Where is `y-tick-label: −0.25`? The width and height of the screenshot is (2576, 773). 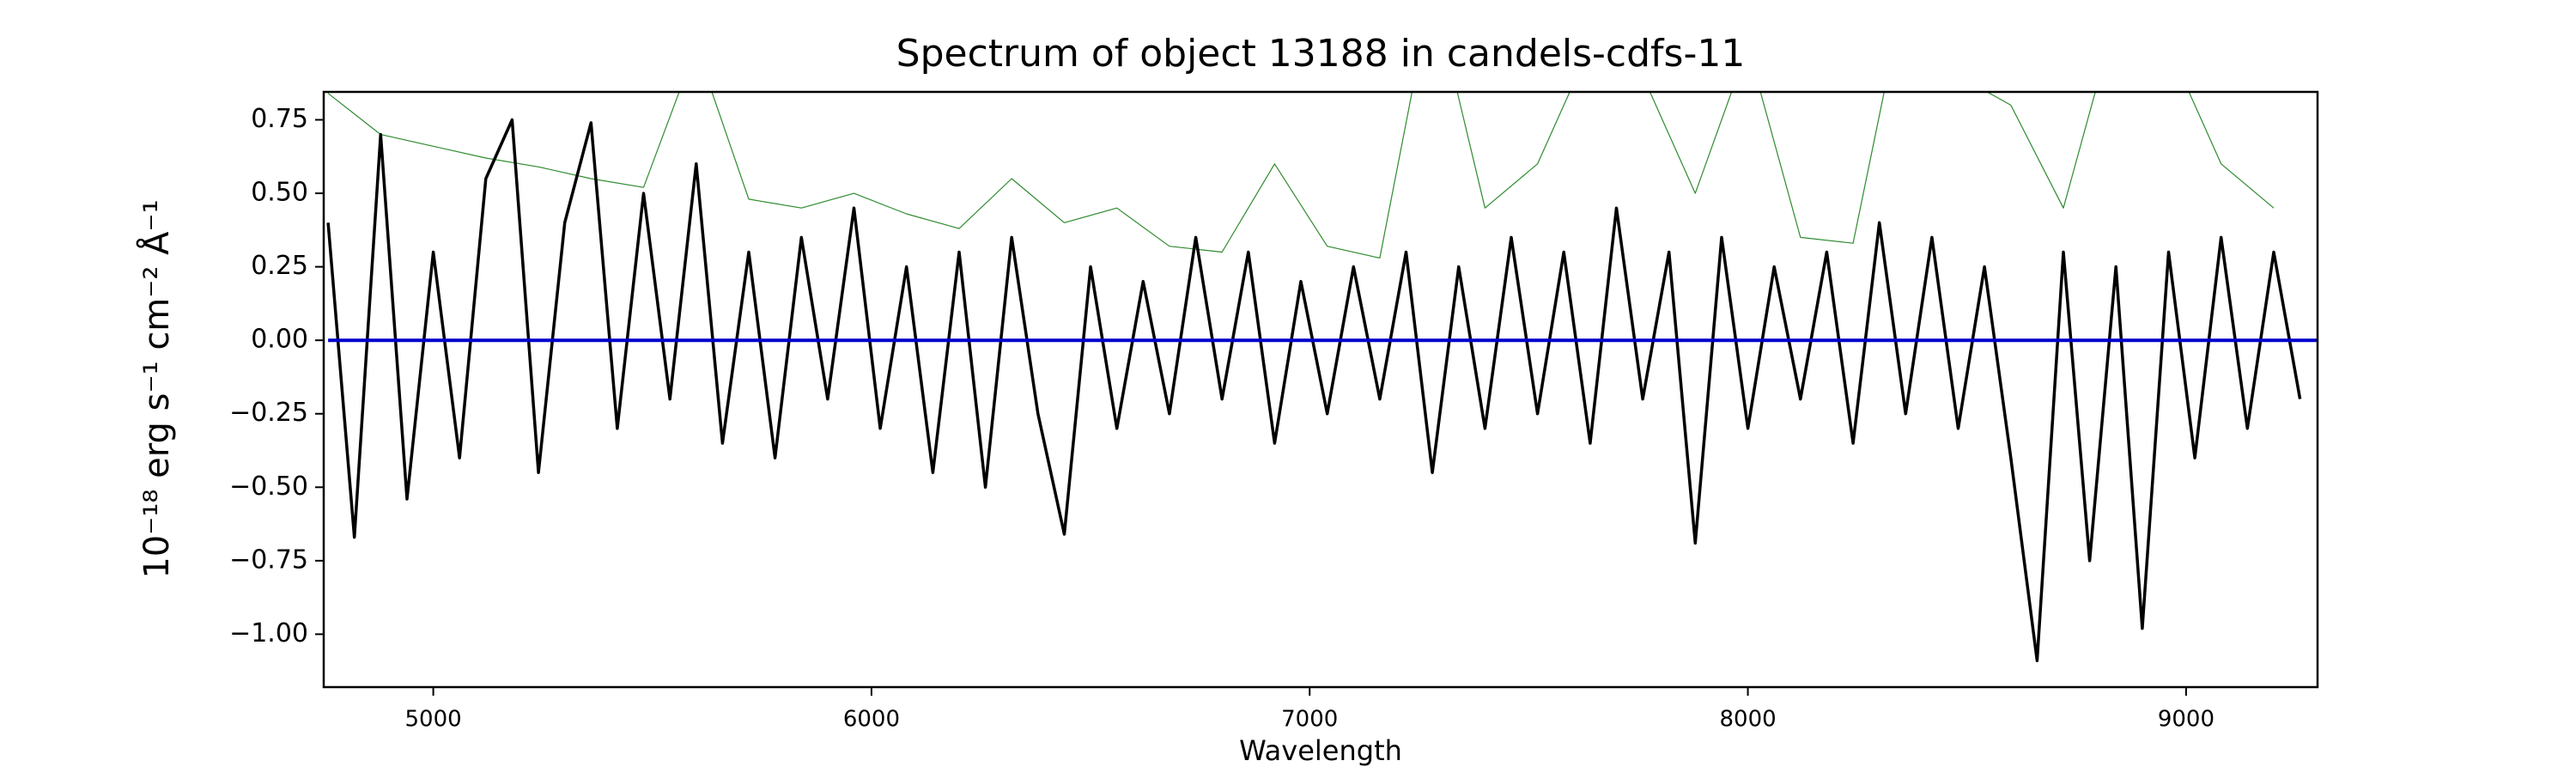 y-tick-label: −0.25 is located at coordinates (269, 413).